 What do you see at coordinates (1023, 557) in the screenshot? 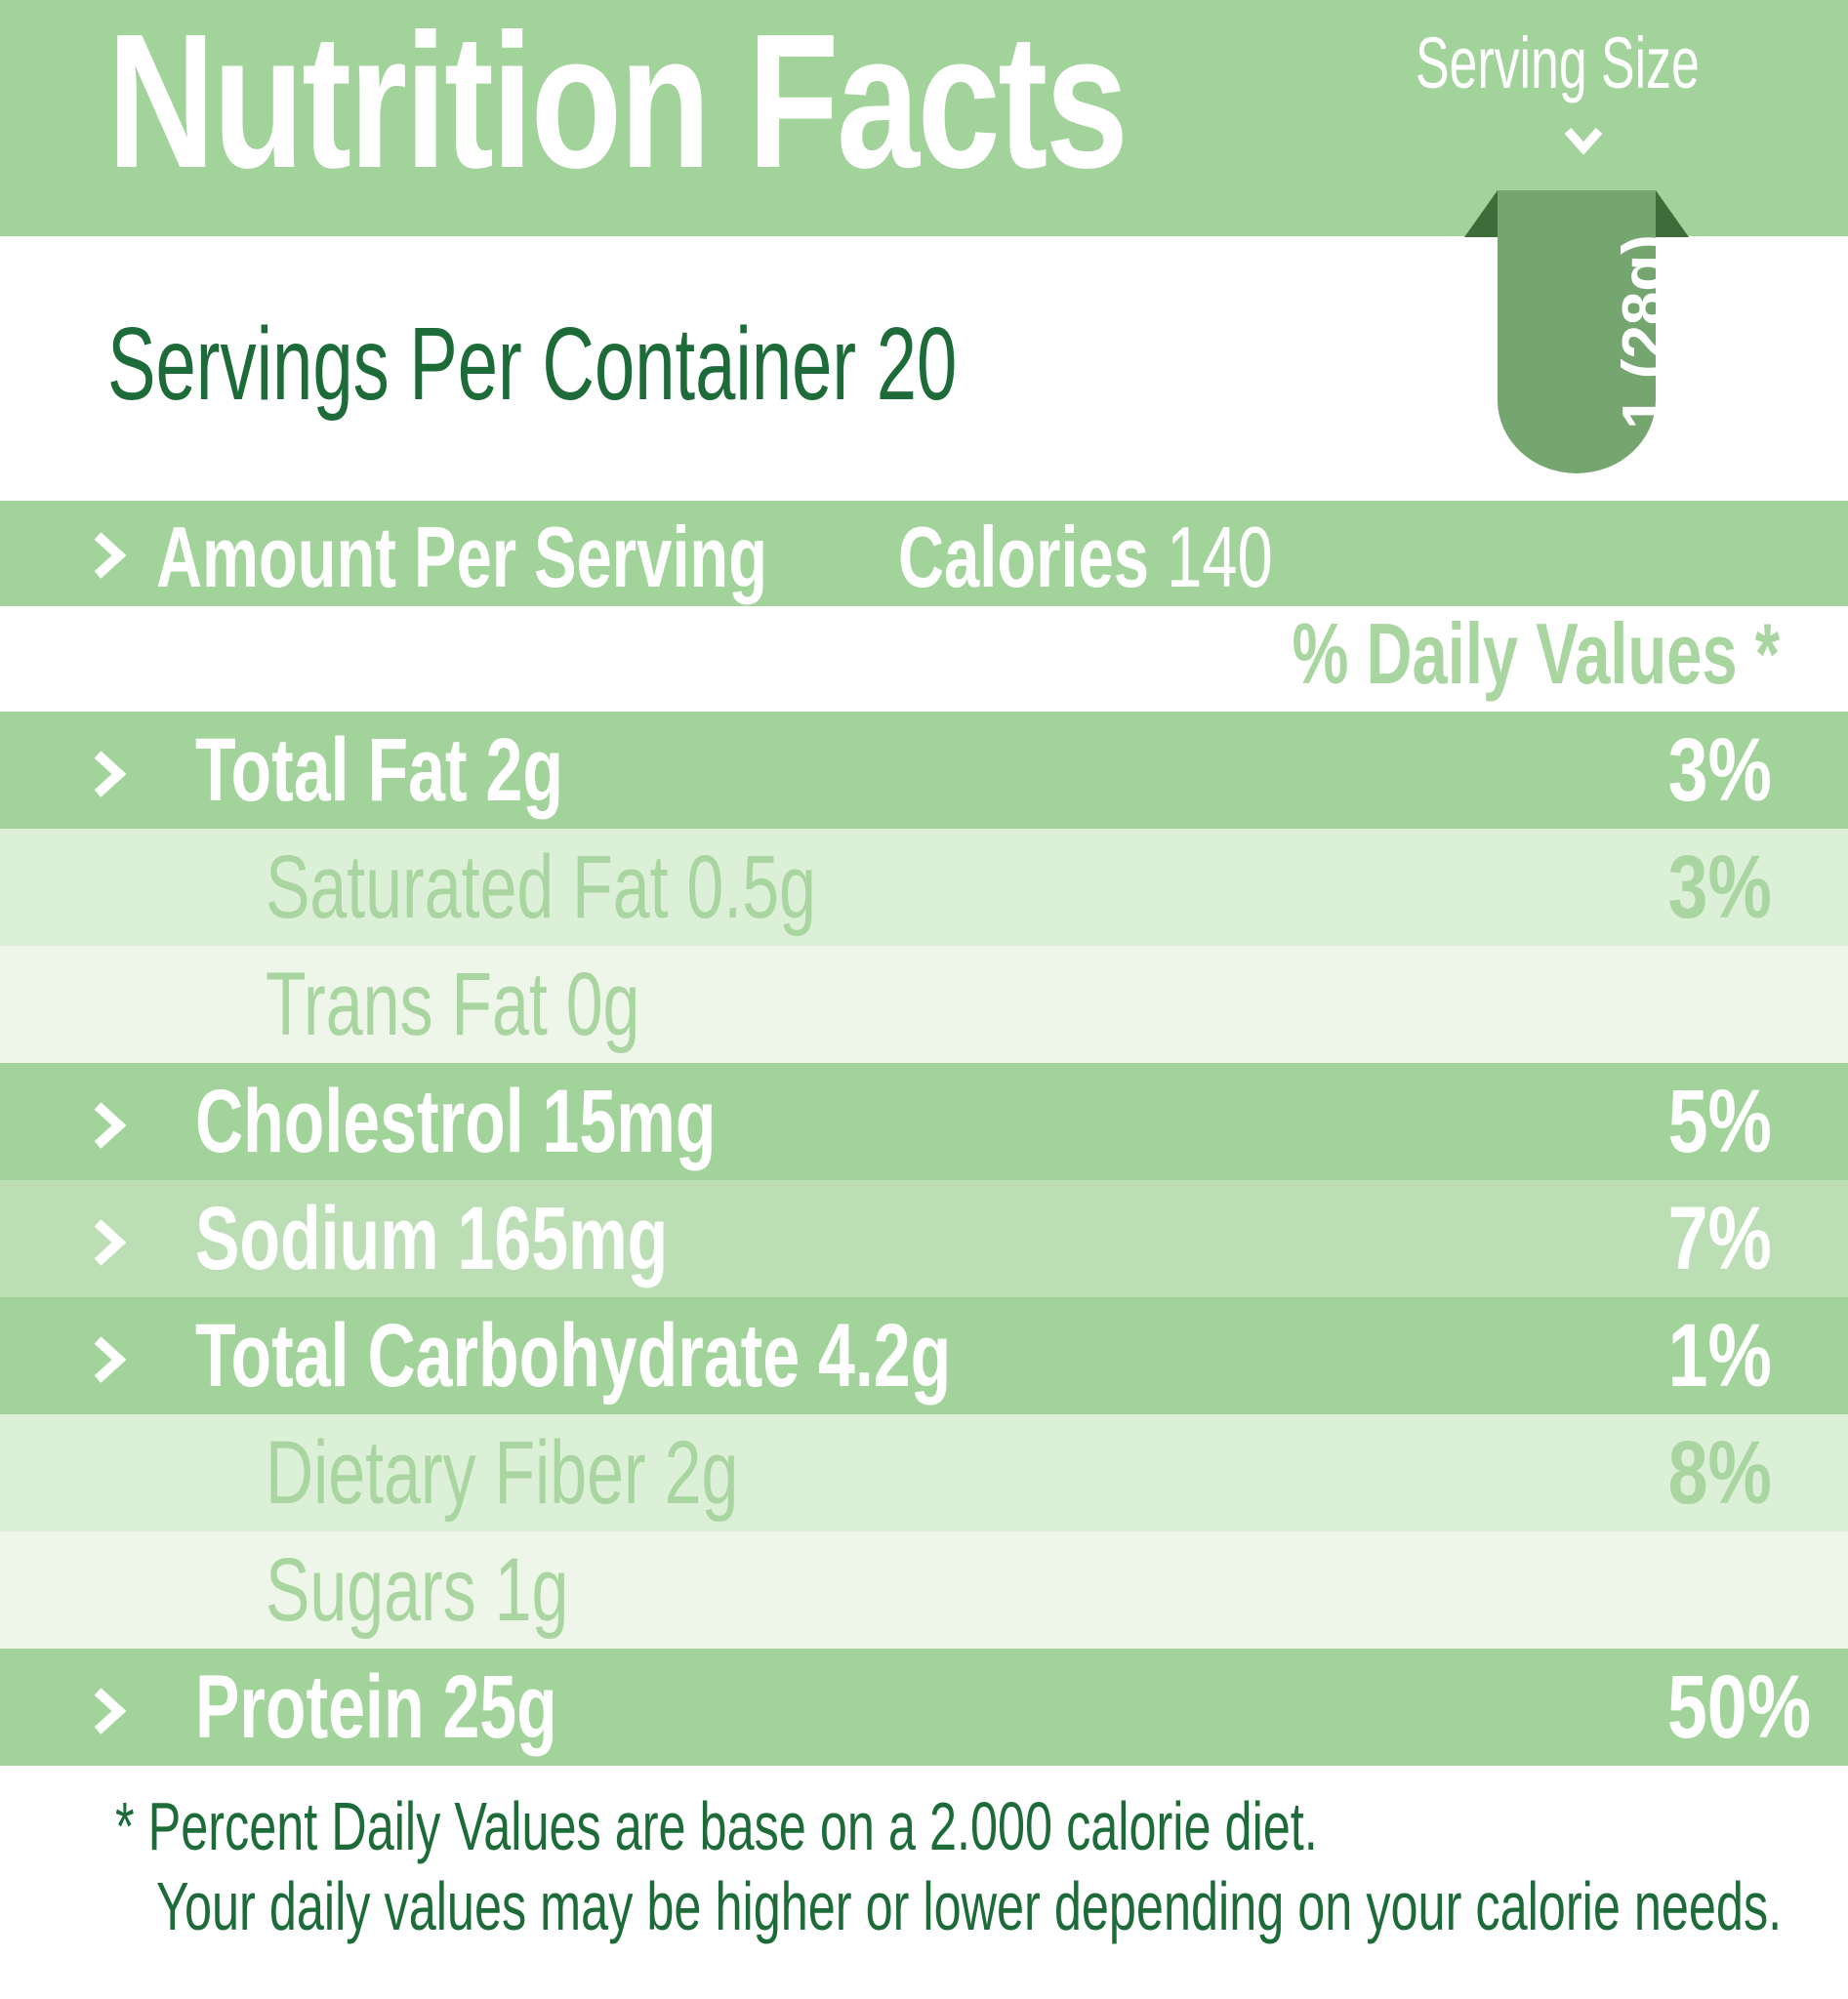
I see `calories-label: Calories` at bounding box center [1023, 557].